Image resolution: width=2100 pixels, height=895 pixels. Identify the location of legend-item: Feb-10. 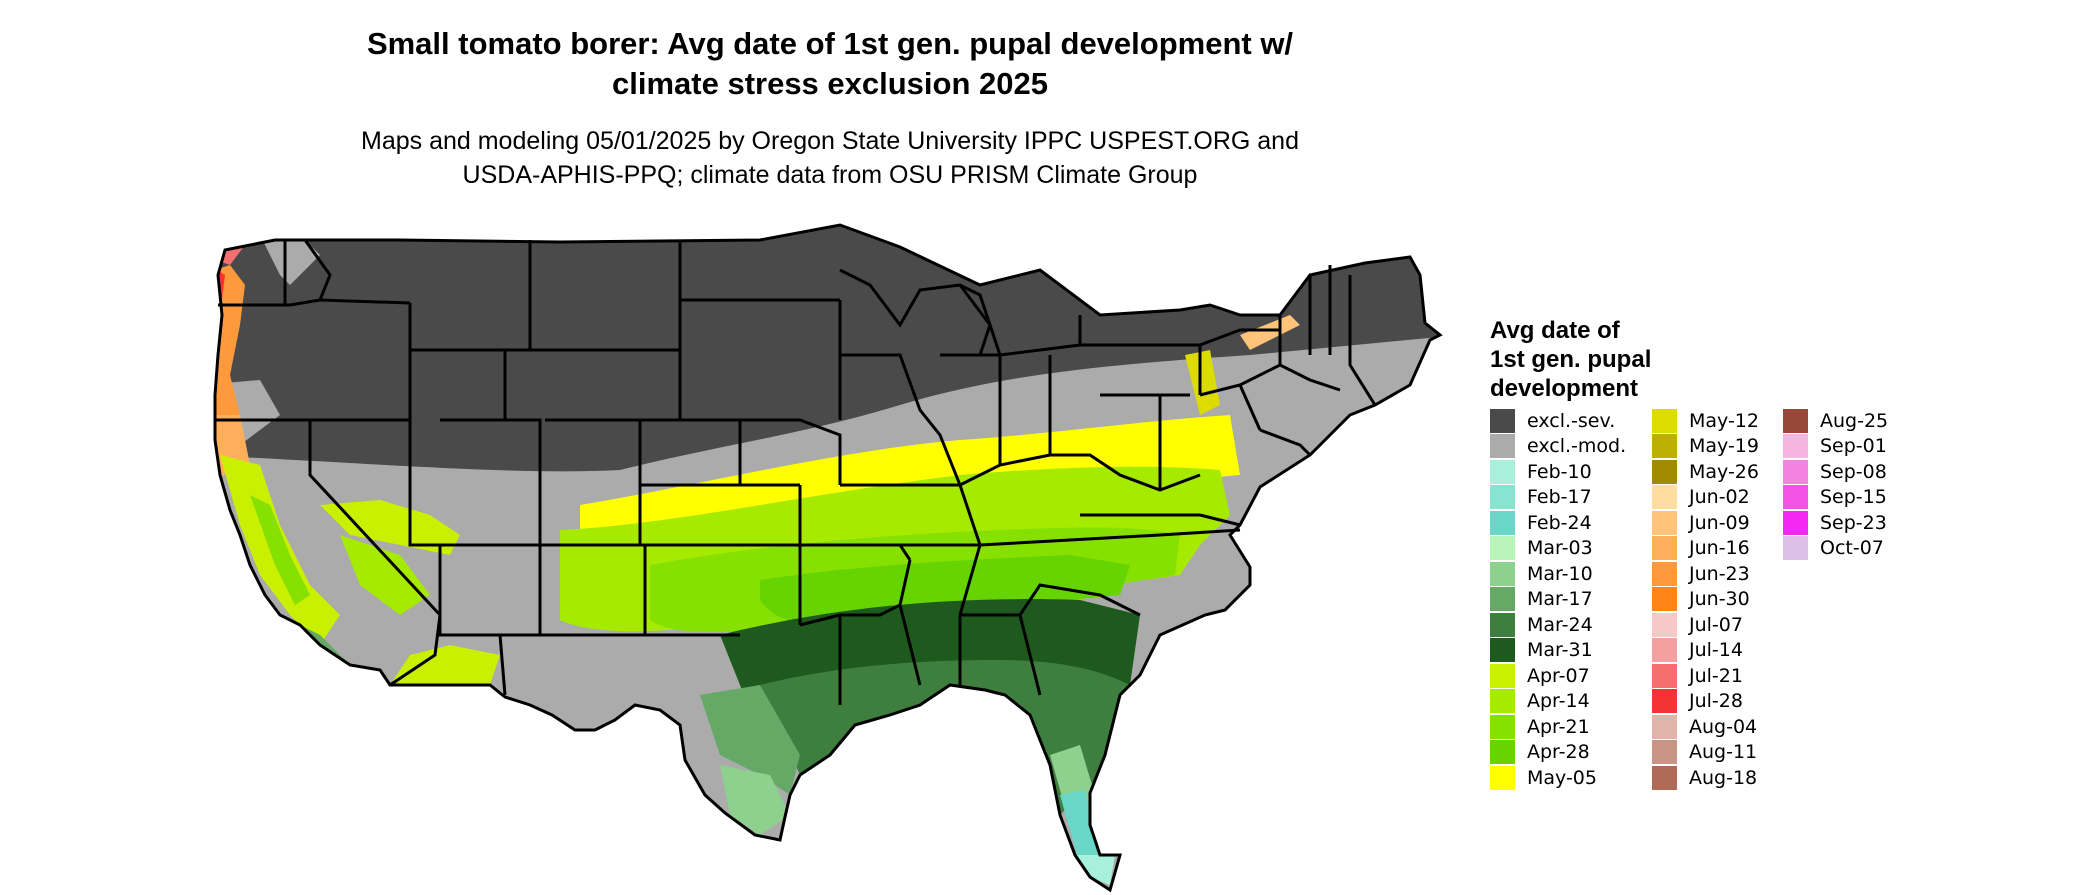
(1558, 472).